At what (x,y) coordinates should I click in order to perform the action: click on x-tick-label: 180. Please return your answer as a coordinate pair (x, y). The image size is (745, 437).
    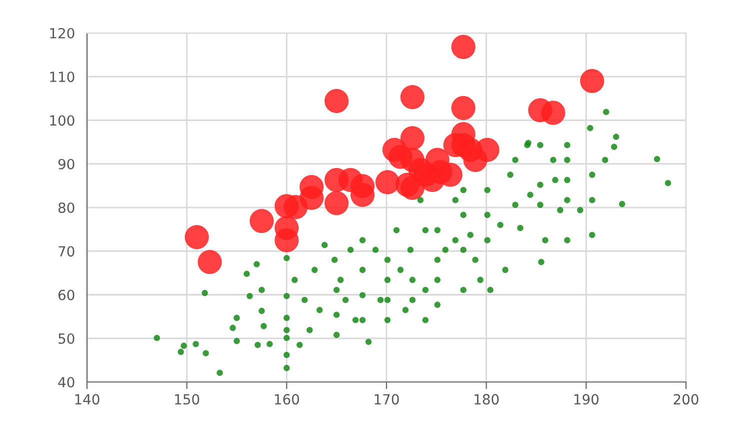
    Looking at the image, I should click on (486, 399).